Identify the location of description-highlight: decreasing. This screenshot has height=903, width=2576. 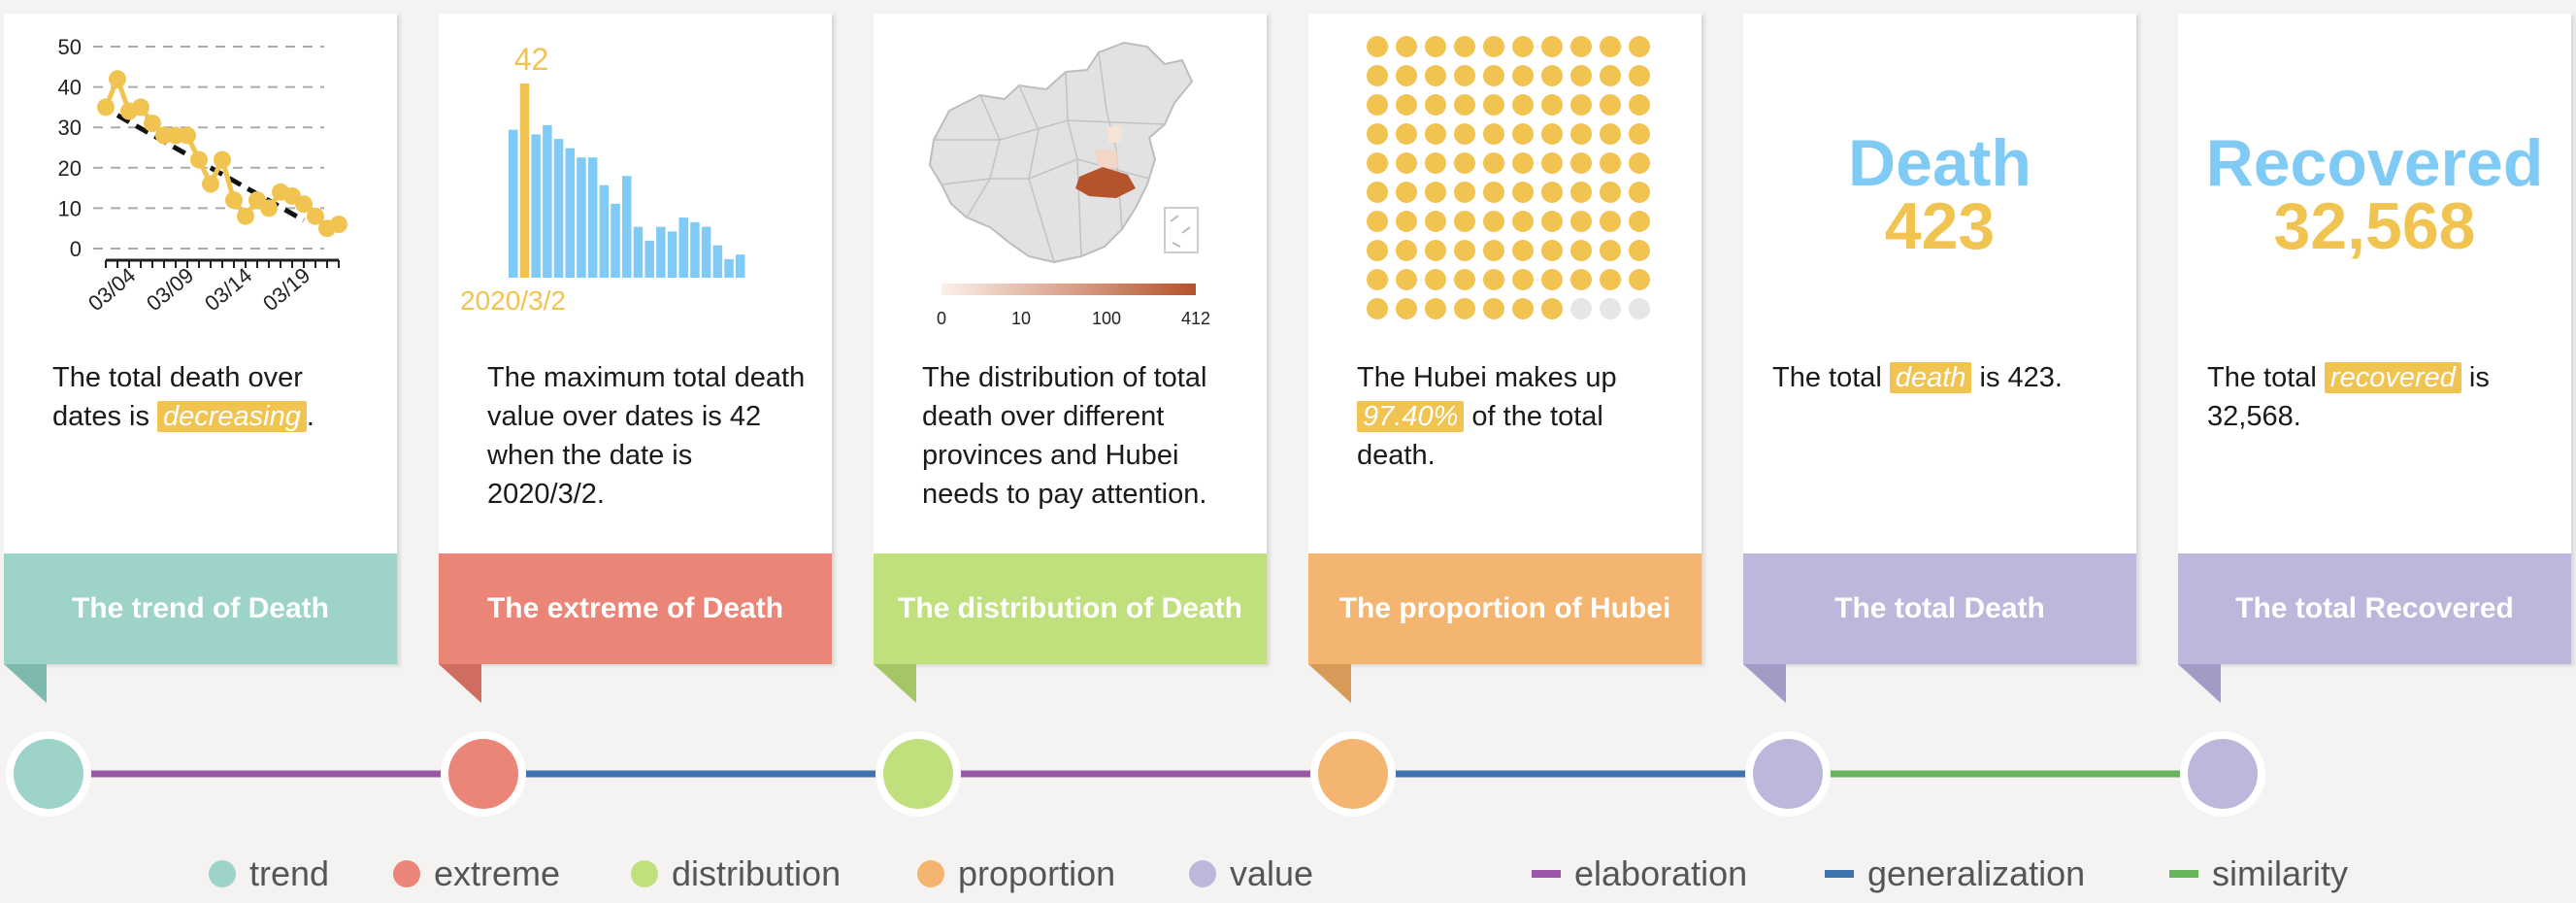
(232, 416).